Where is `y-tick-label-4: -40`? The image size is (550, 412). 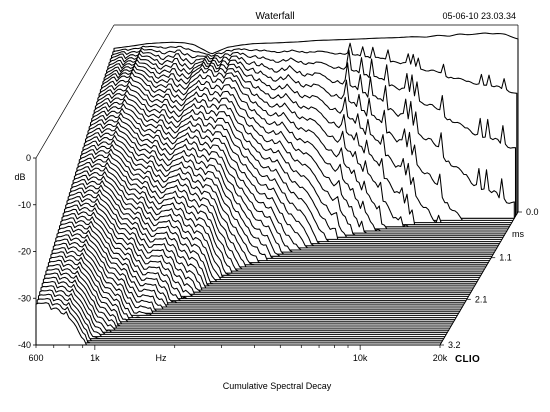 y-tick-label-4: -40 is located at coordinates (24, 345).